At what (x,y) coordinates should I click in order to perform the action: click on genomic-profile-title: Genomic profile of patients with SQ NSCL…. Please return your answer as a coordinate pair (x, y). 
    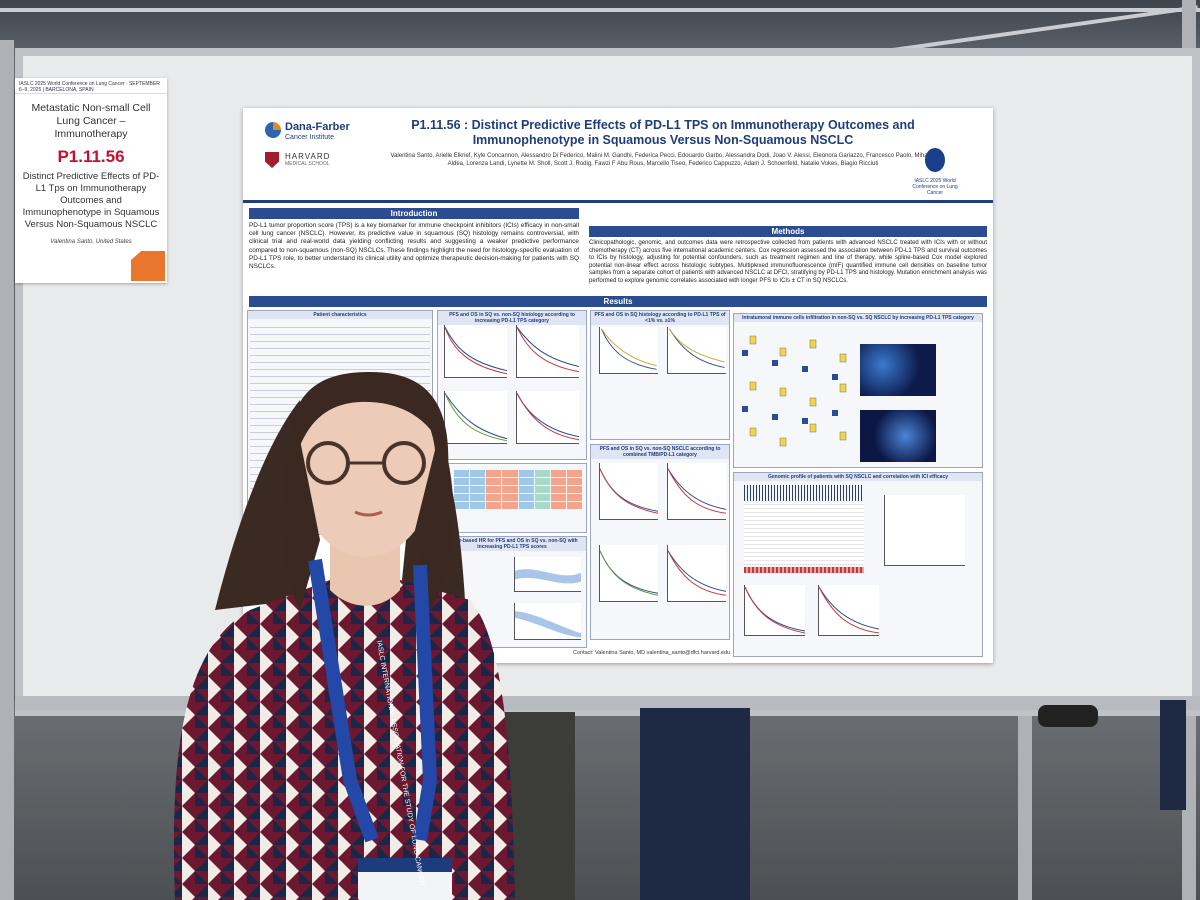
    Looking at the image, I should click on (858, 477).